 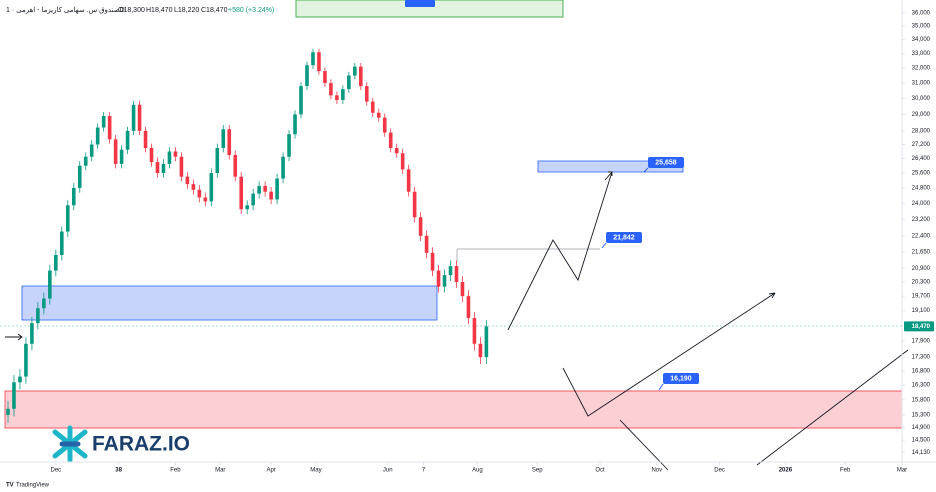 I want to click on y-tick-label: 14,900, so click(x=921, y=428).